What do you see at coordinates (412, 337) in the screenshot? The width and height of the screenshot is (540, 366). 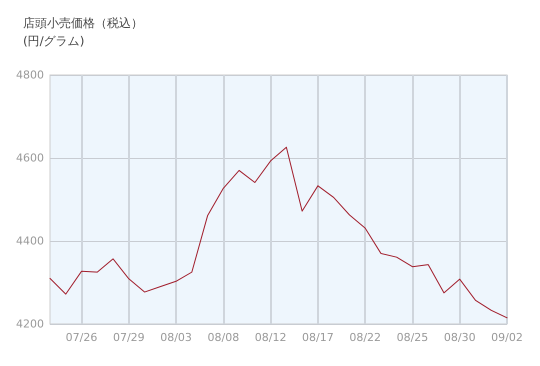 I see `x-tick-label: 08/25` at bounding box center [412, 337].